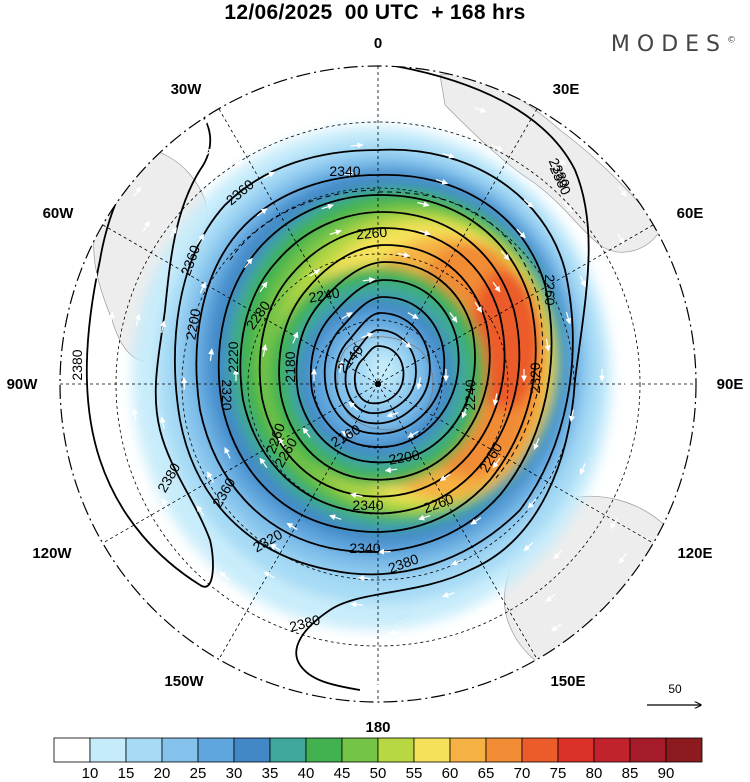 The height and width of the screenshot is (782, 750). What do you see at coordinates (187, 89) in the screenshot?
I see `lon-label-30w: 30W` at bounding box center [187, 89].